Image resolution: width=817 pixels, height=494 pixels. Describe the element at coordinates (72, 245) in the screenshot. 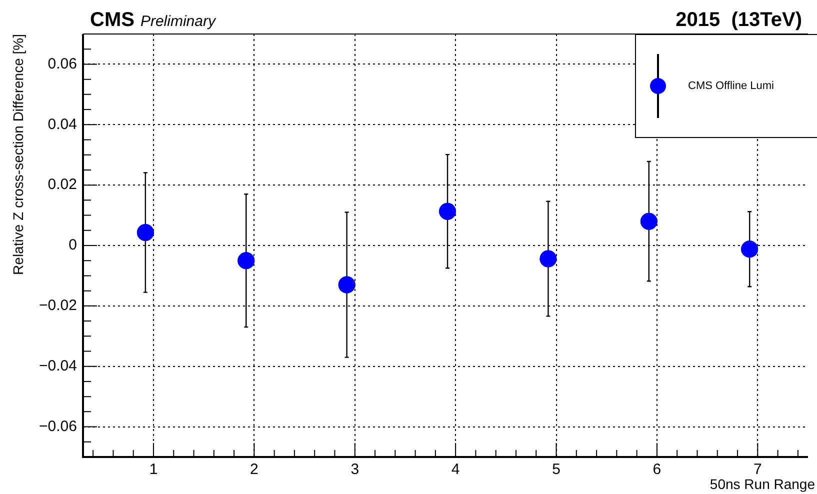

I see `y-tick-label: 0` at that location.